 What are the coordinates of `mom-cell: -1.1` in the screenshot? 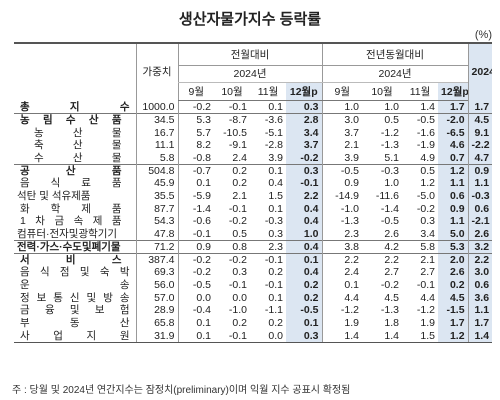 It's located at (273, 310).